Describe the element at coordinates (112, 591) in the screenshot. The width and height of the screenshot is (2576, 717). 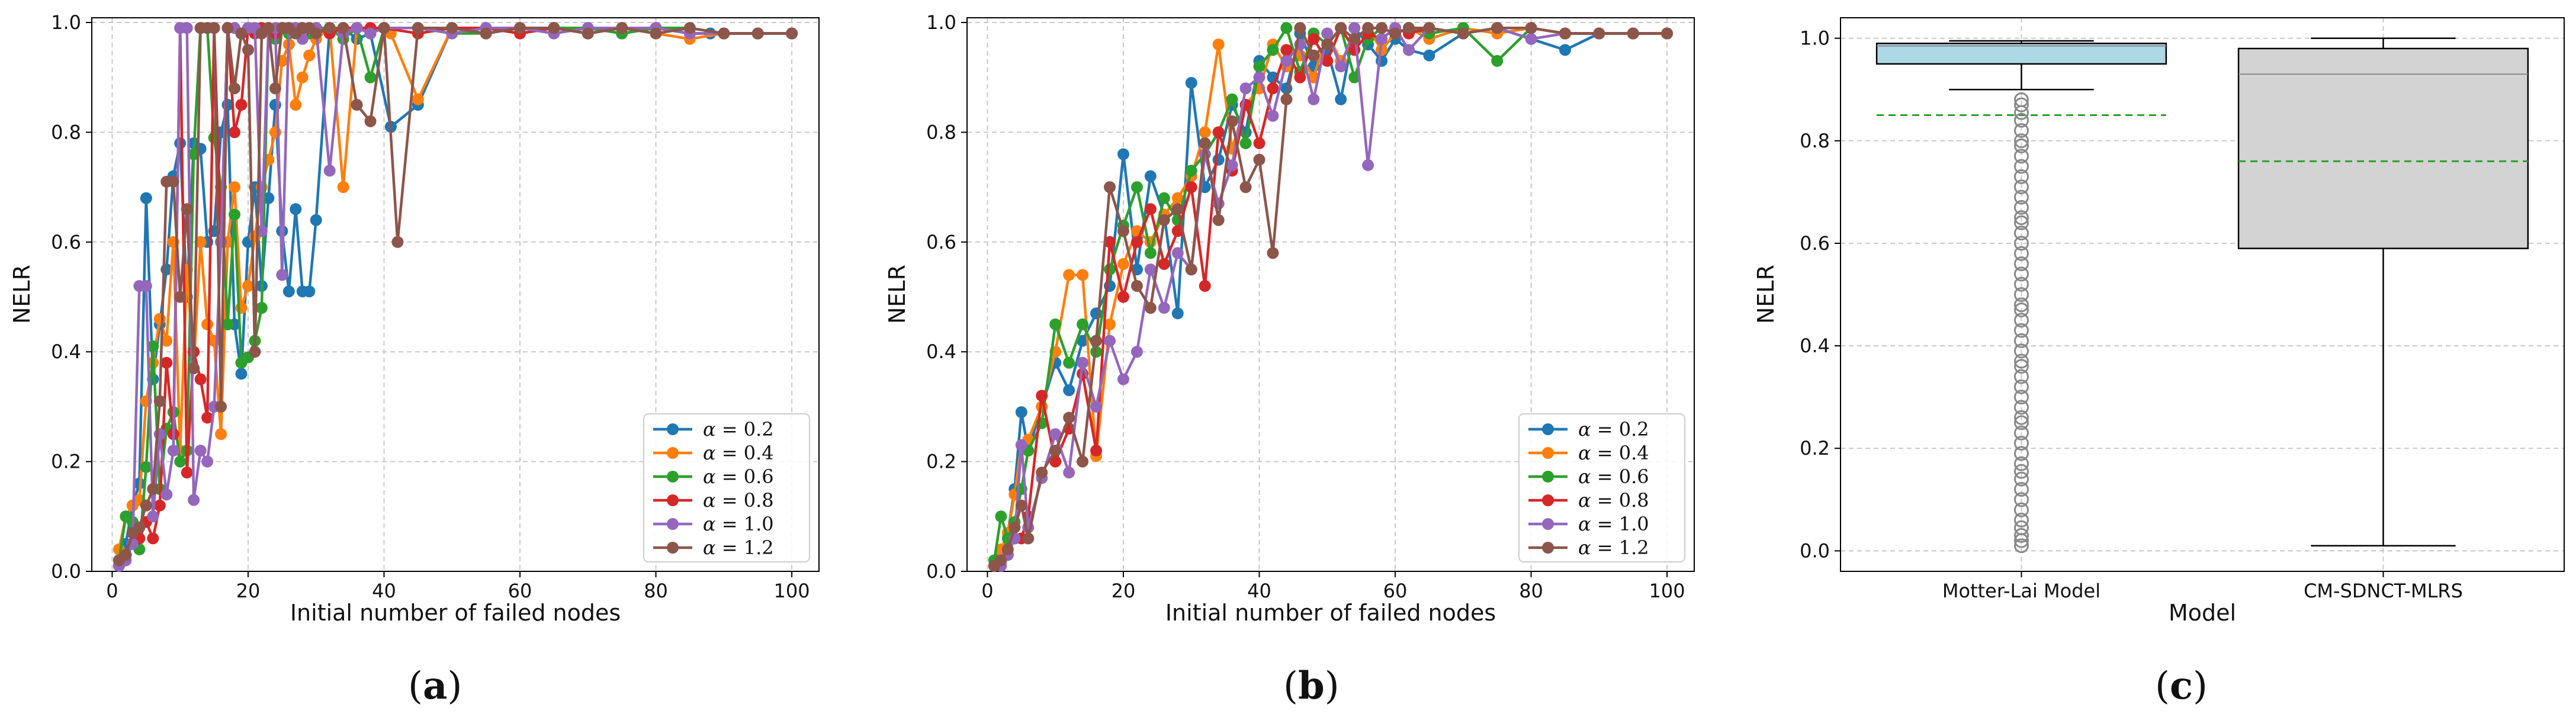
I see `x-tick-label: 0` at that location.